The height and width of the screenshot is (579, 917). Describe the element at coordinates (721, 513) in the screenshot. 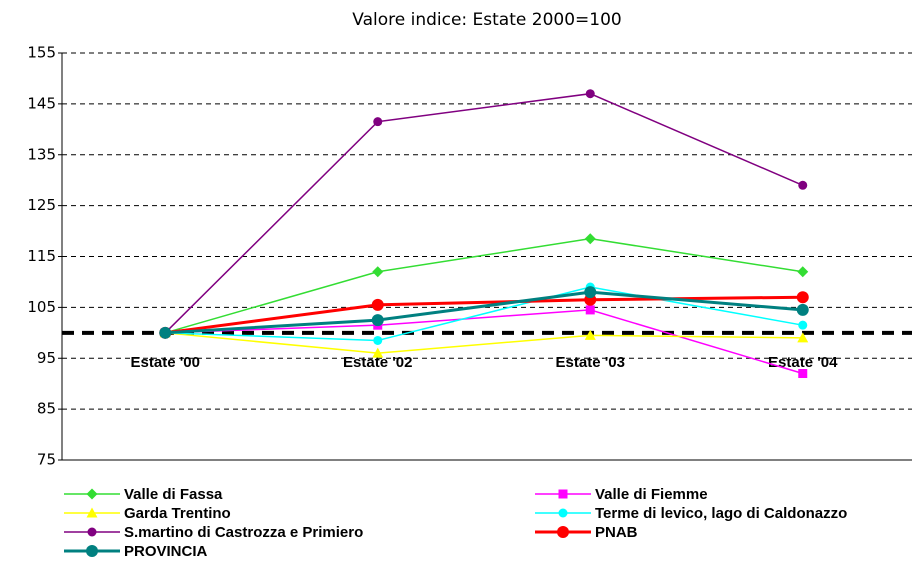

I see `legend-label: Terme di levico, lago di Caldonazzo` at that location.